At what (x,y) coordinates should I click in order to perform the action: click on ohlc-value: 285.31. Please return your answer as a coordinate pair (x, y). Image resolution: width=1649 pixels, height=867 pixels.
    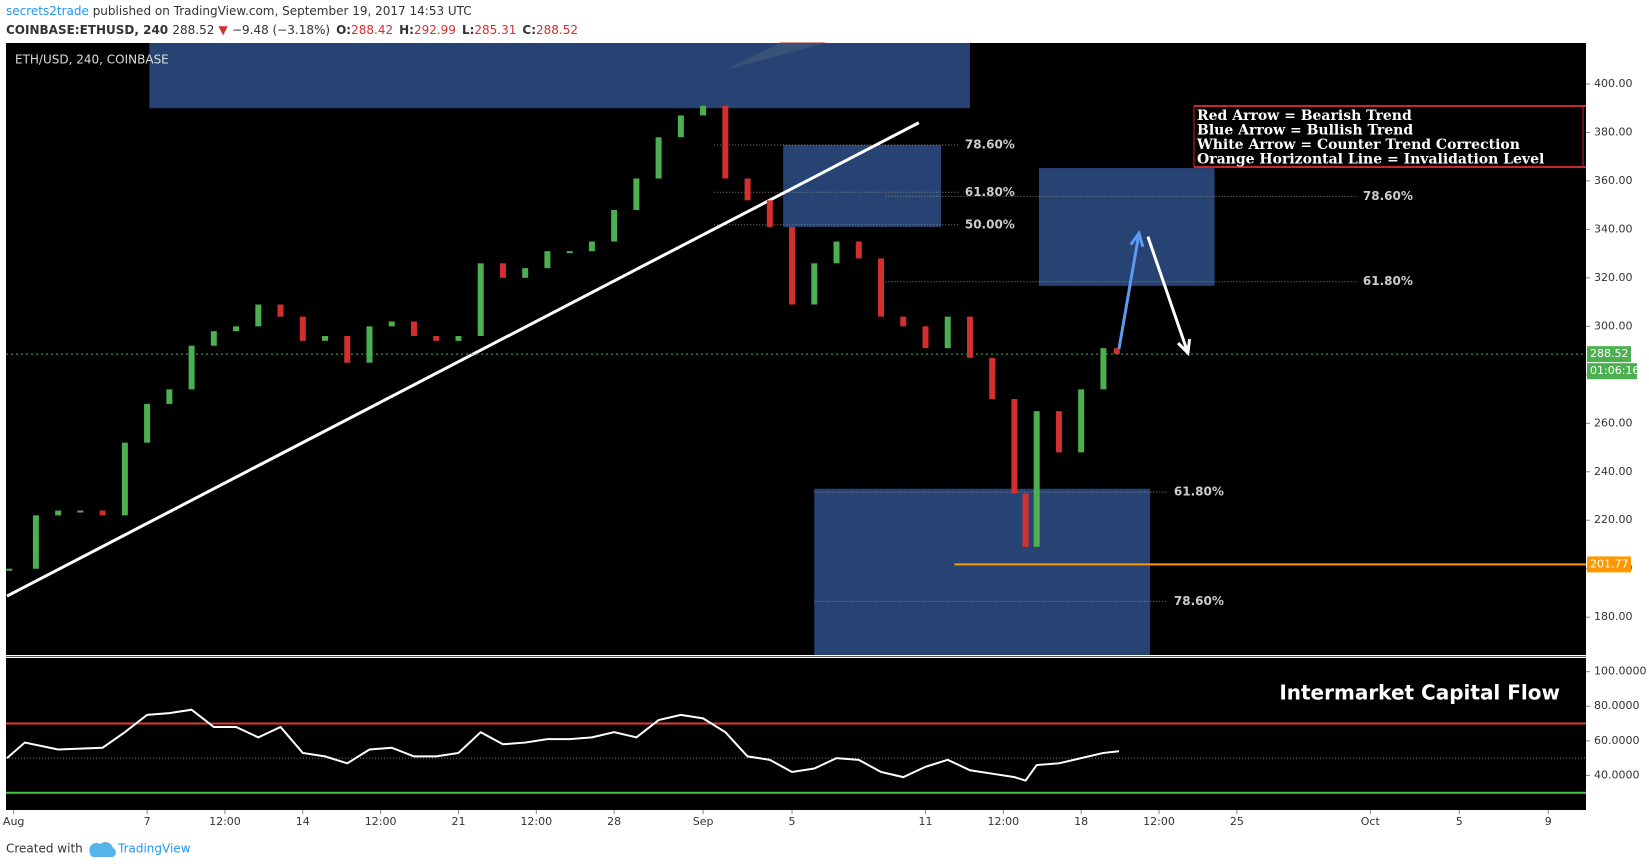
    Looking at the image, I should click on (495, 30).